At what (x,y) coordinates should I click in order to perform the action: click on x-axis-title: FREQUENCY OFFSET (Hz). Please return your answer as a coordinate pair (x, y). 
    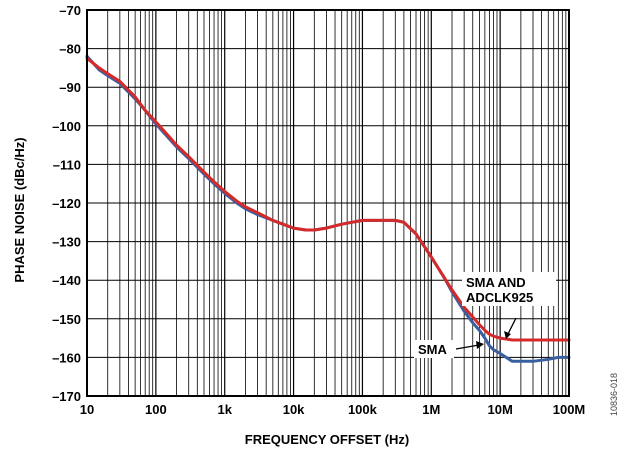
    Looking at the image, I should click on (327, 439).